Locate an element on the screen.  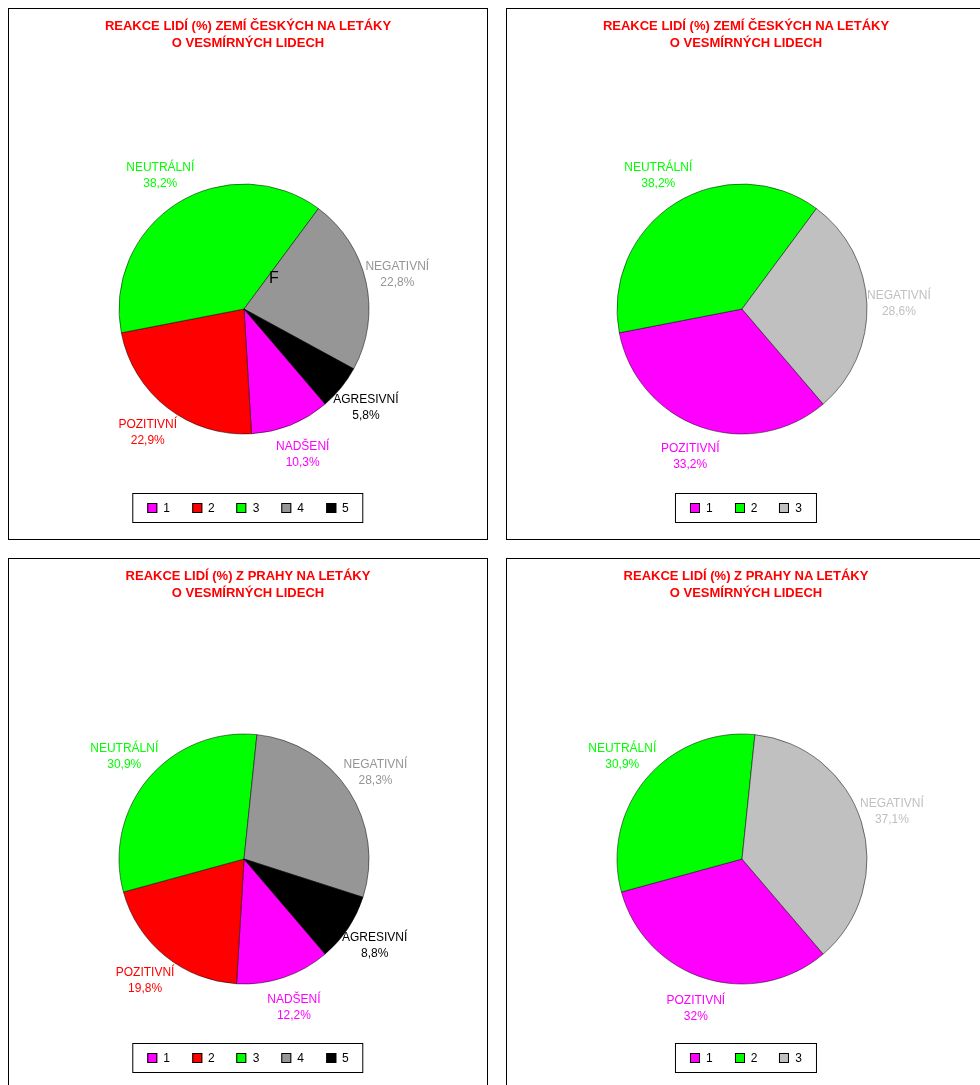
data-label: POZITIVNÍ 22,9% is located at coordinates (148, 432).